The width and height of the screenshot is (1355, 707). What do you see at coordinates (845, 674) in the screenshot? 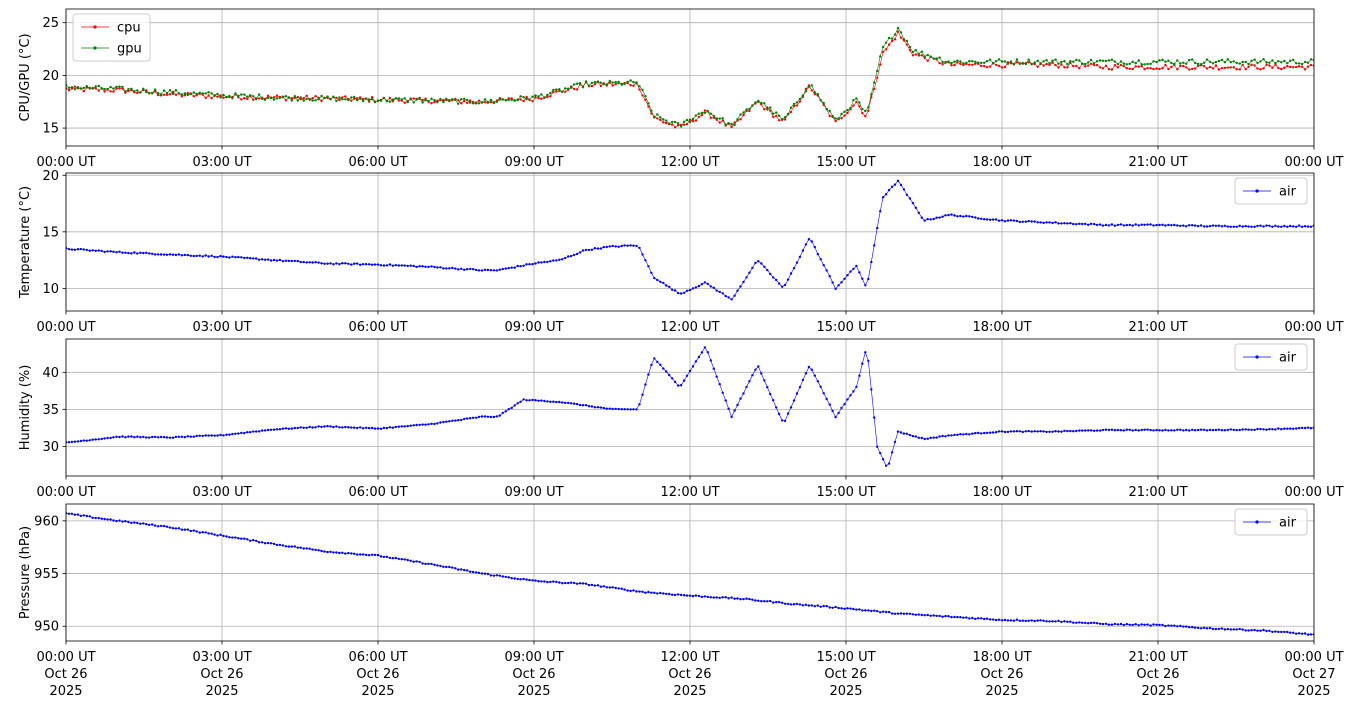
I see `x-tick-date: Oct 26` at bounding box center [845, 674].